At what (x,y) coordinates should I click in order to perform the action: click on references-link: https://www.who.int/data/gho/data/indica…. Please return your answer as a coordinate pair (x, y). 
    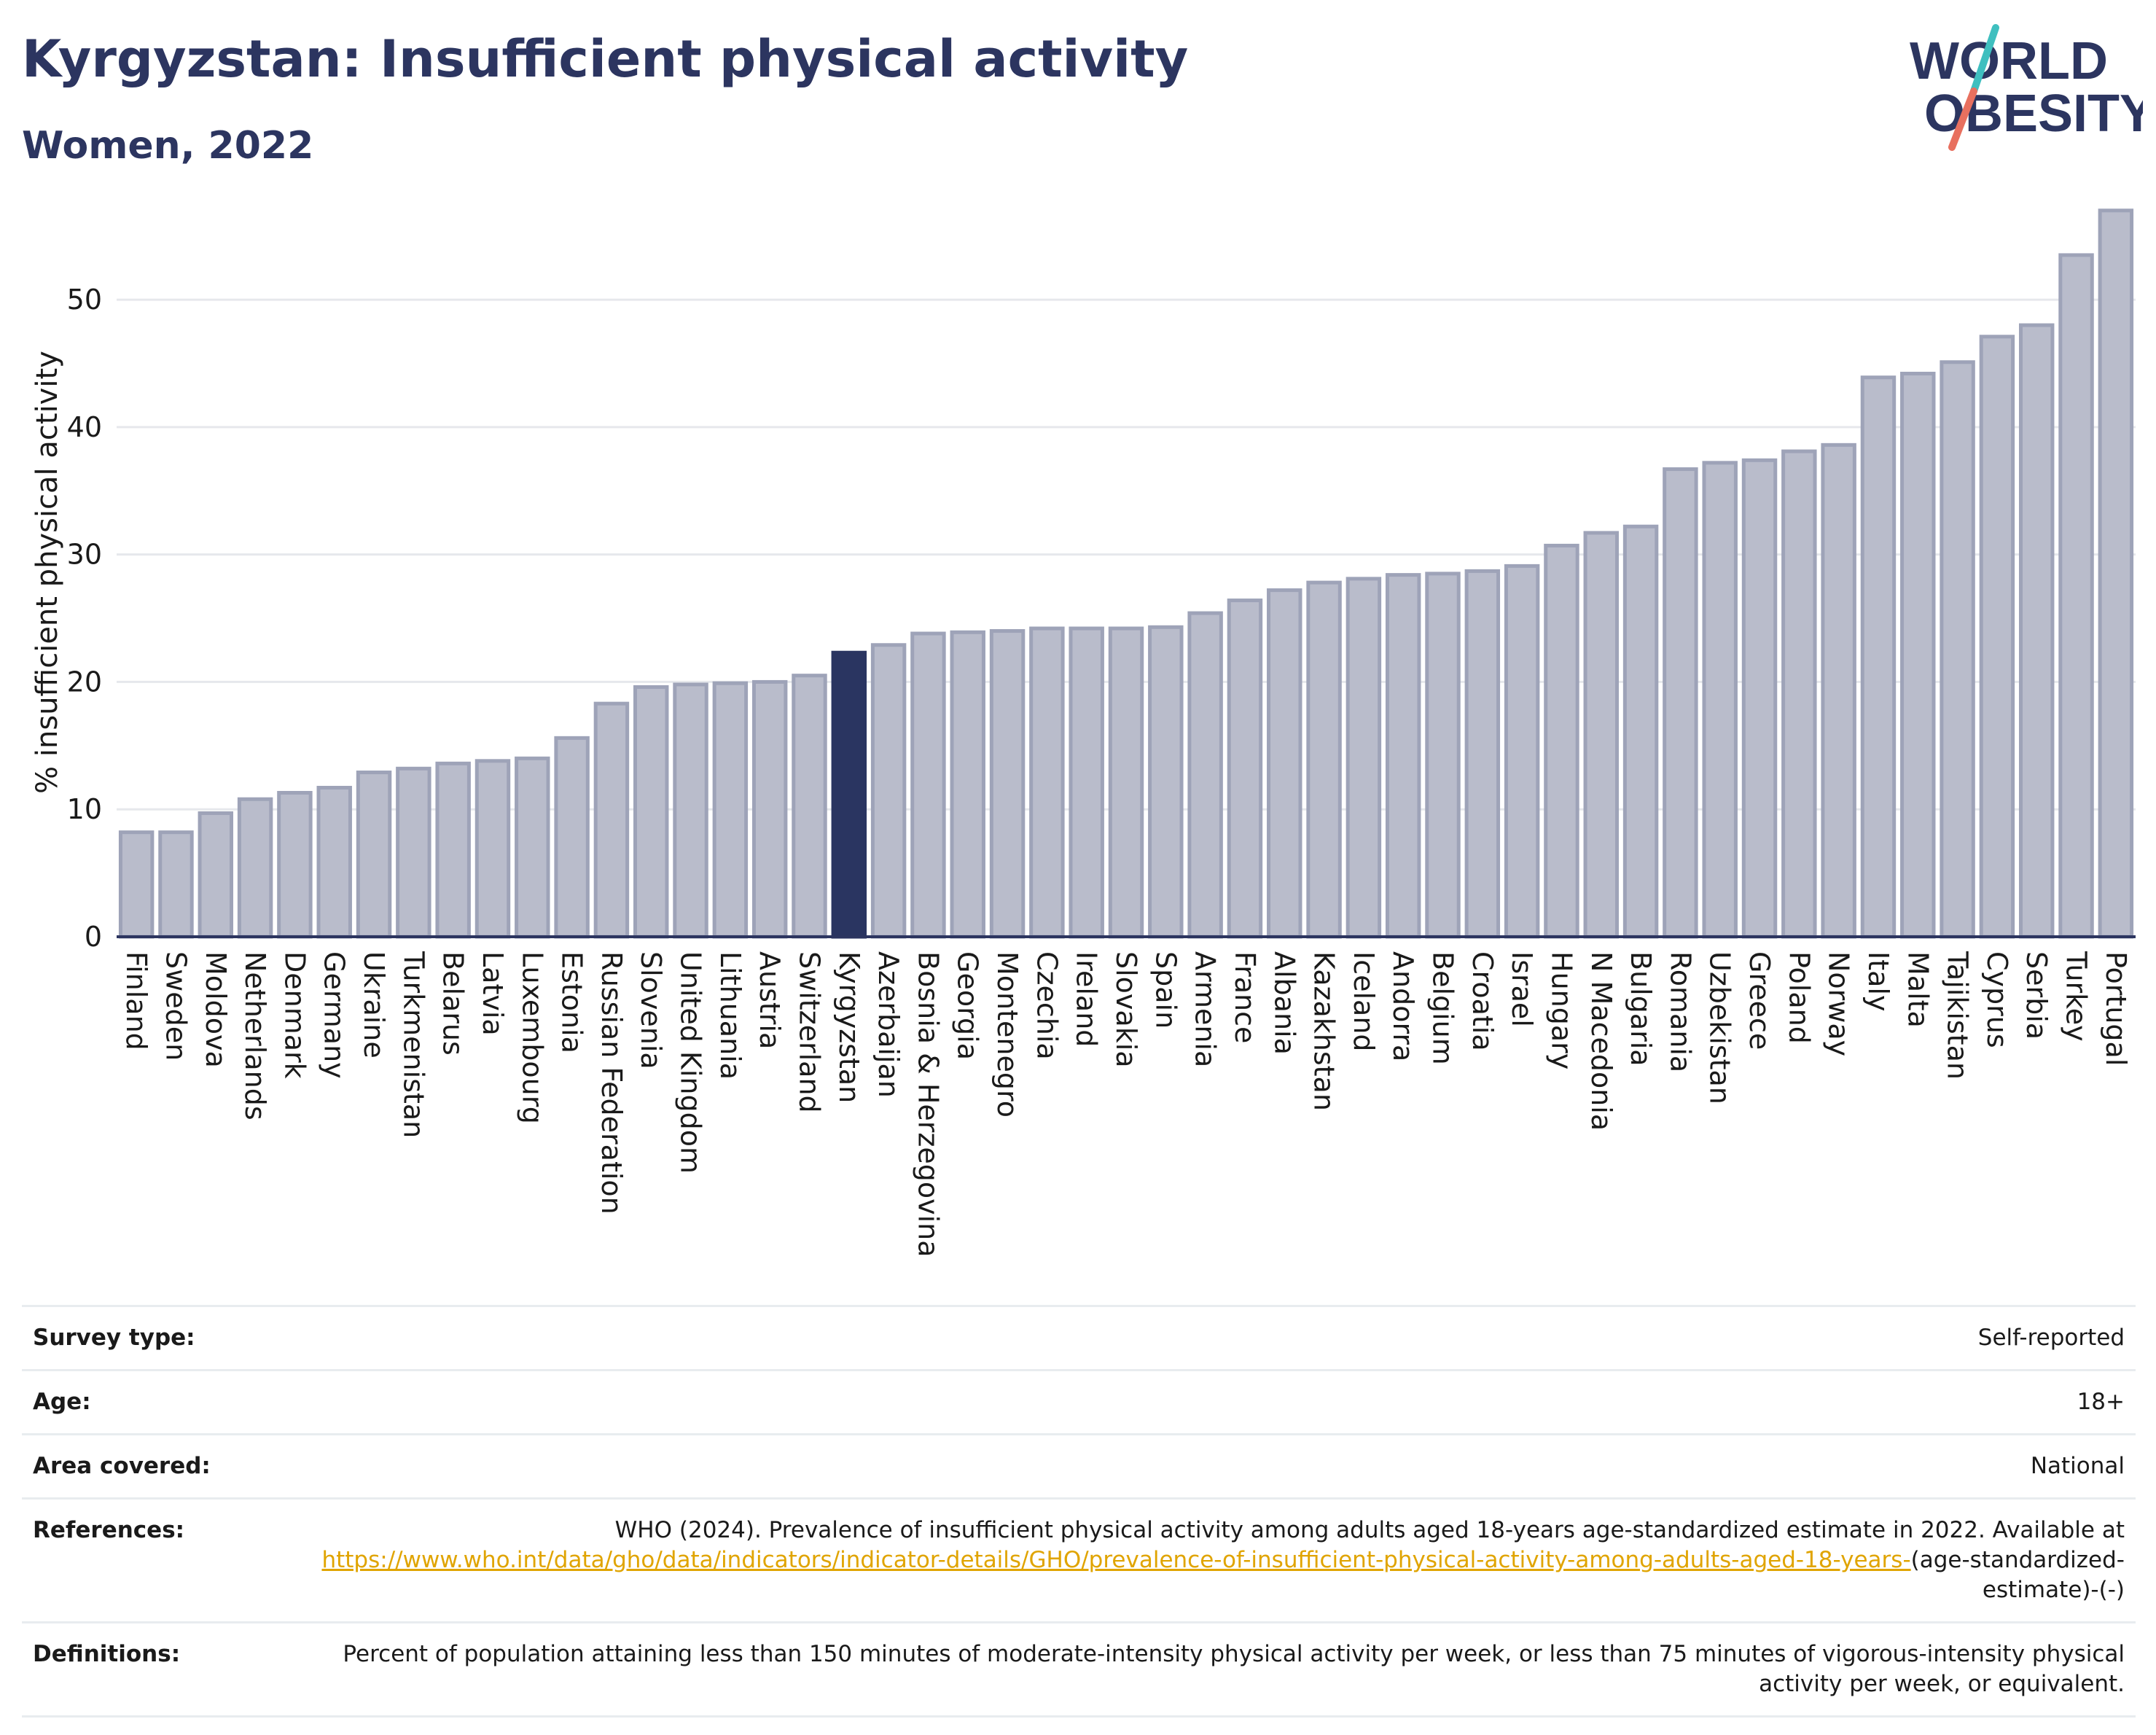
    Looking at the image, I should click on (1116, 1560).